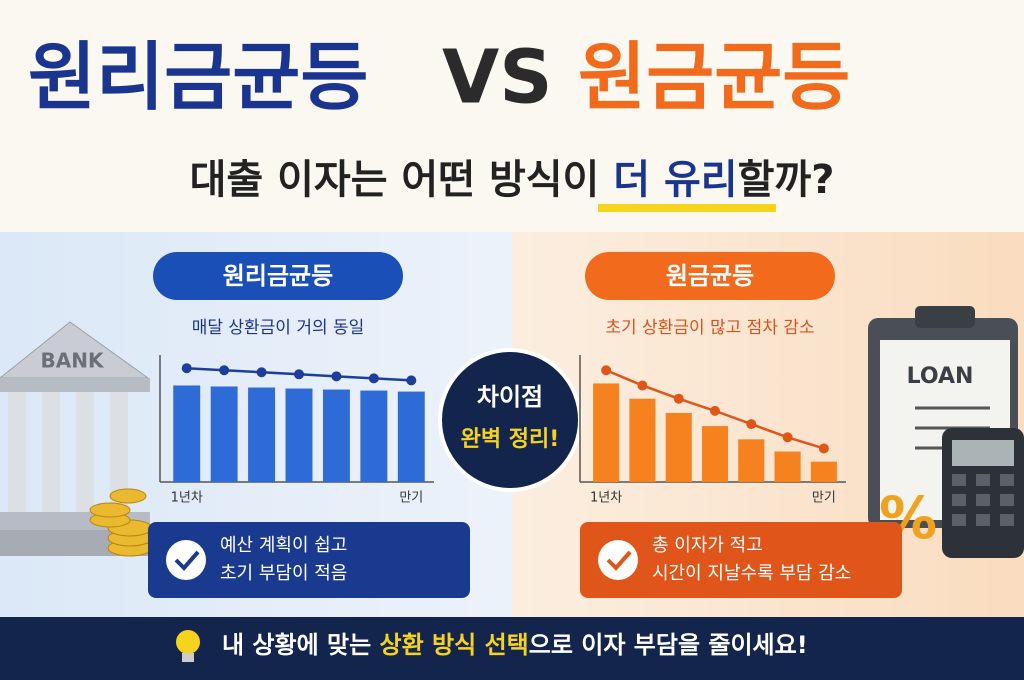 The width and height of the screenshot is (1024, 680). I want to click on footer-text: 내 상황에 맞는 상환 방식 선택으로 이자 부담을 줄이세요!, so click(515, 645).